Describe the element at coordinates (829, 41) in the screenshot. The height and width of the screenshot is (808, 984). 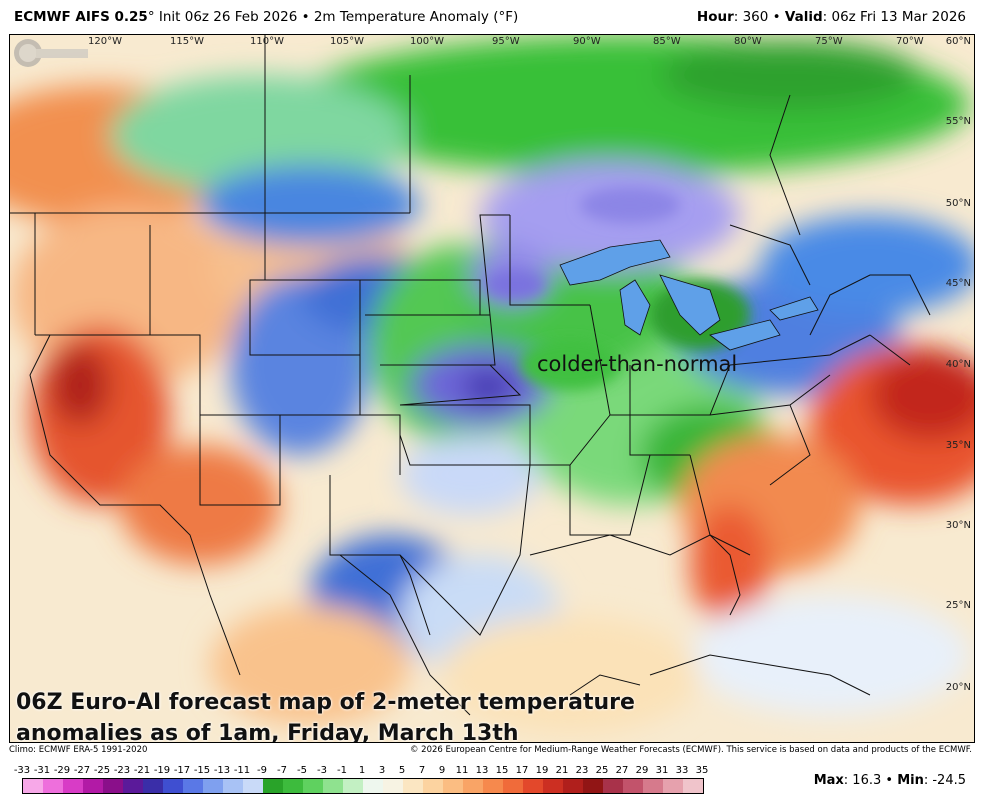
I see `lon-label-75w: 75°W` at that location.